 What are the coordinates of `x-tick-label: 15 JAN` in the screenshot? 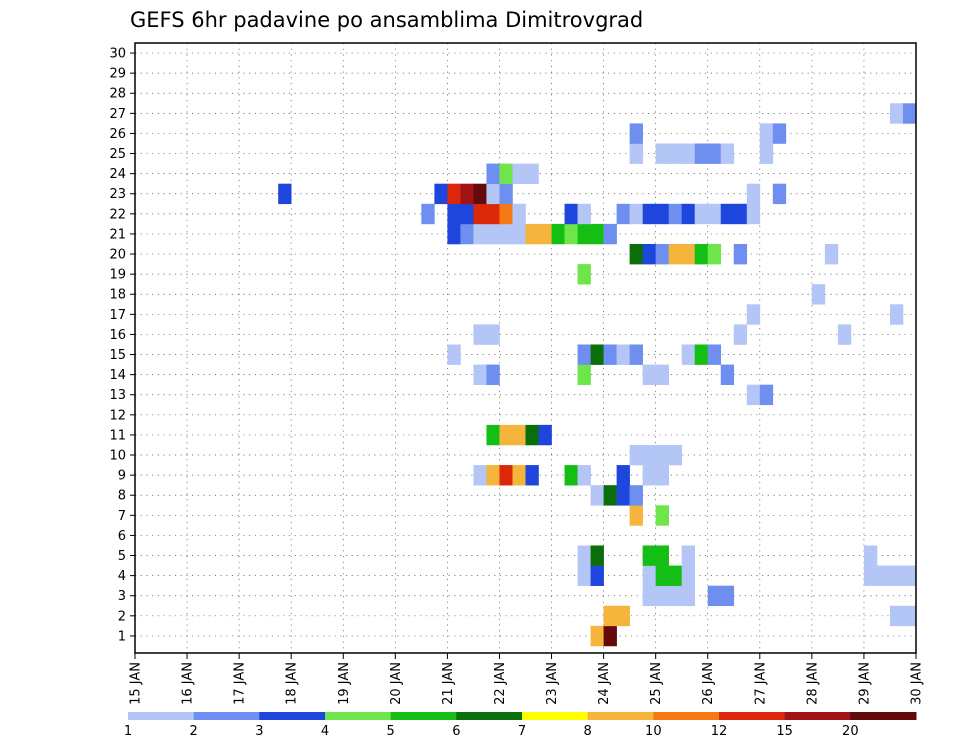 It's located at (136, 683).